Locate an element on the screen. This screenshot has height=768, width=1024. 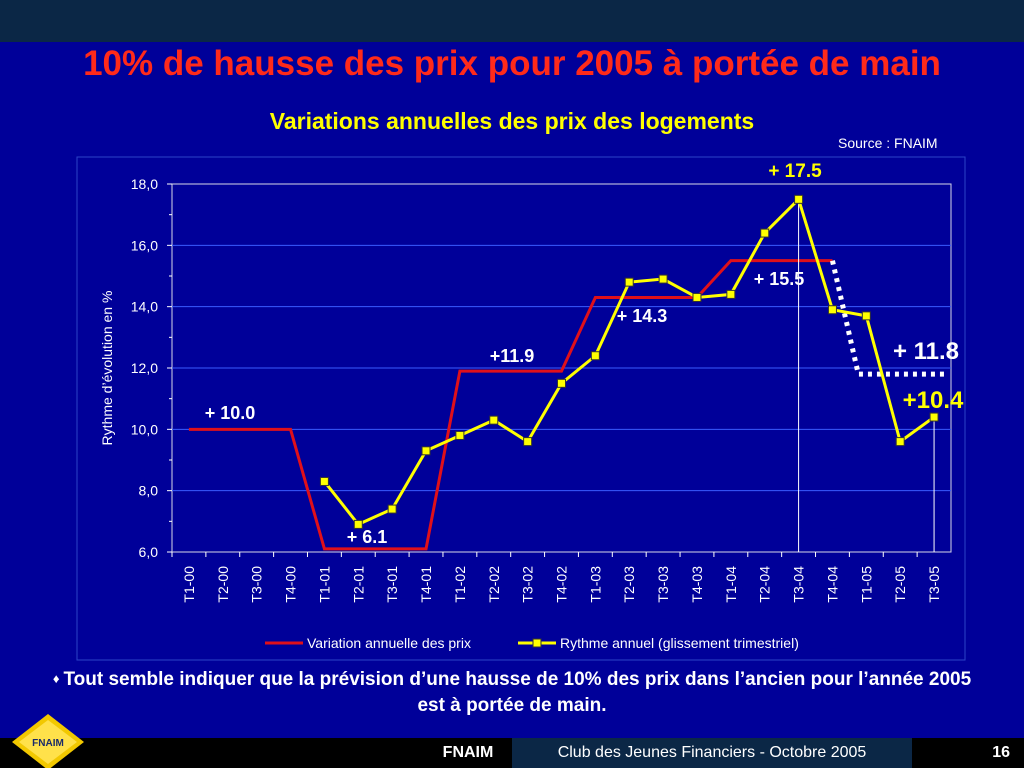
annotation-label: + 10.0 is located at coordinates (230, 413).